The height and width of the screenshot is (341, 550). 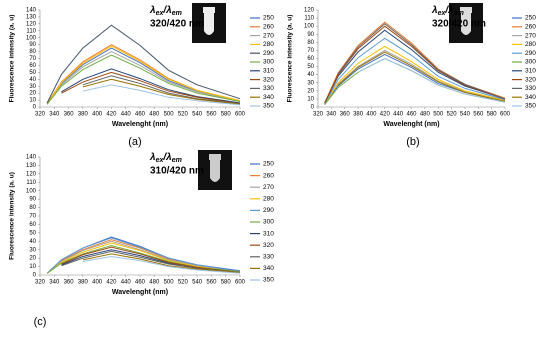 I want to click on x-tick-label: 480, so click(x=154, y=283).